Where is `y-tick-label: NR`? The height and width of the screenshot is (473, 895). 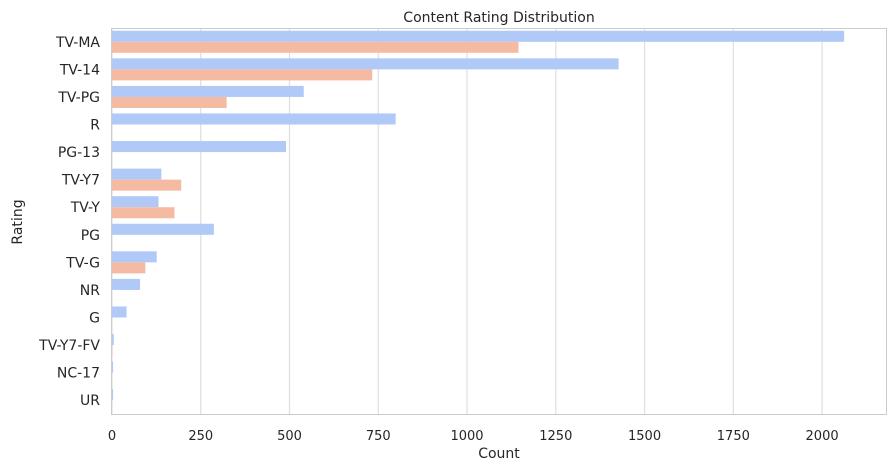 y-tick-label: NR is located at coordinates (90, 291).